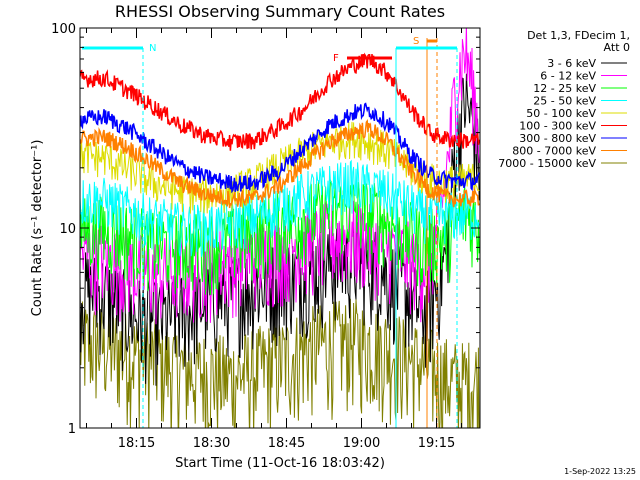 The image size is (640, 480). I want to click on night-label: N, so click(152, 48).